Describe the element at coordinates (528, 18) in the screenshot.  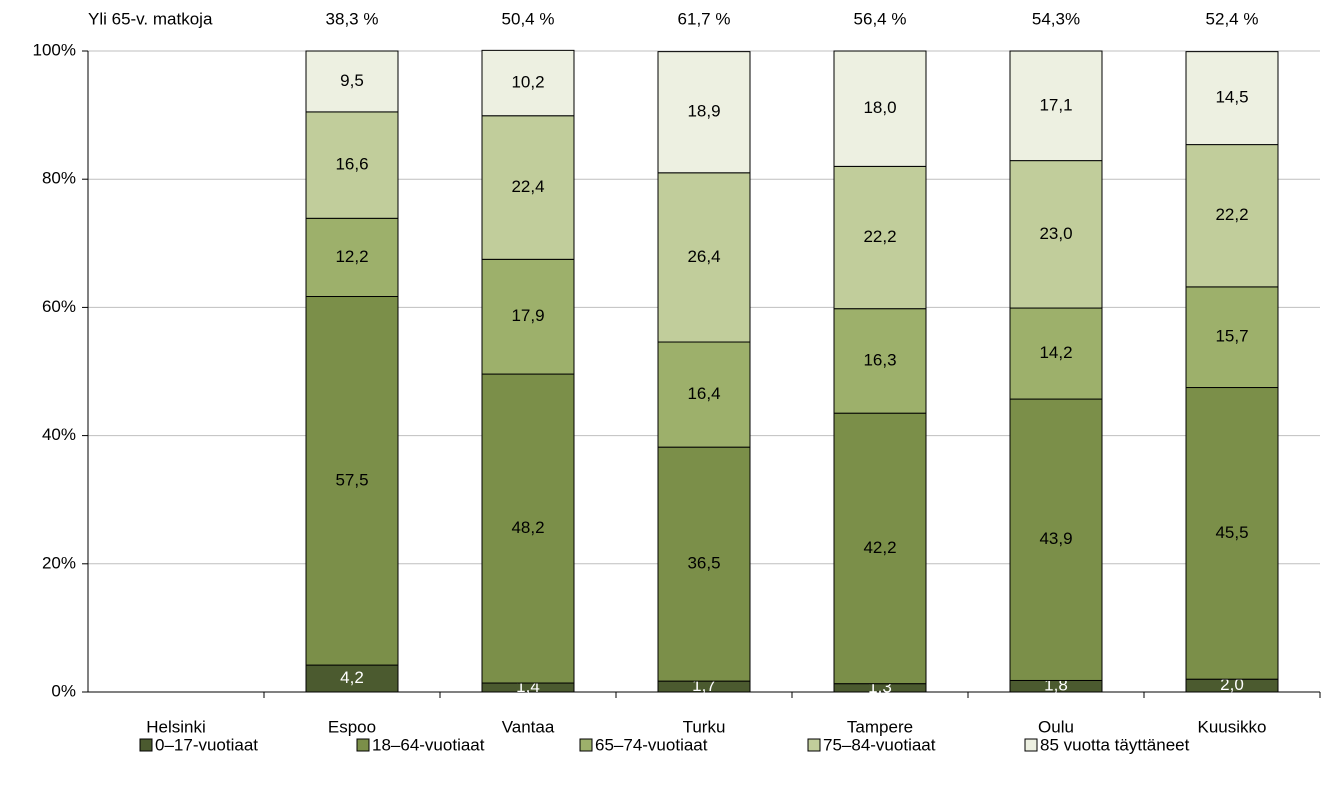
I see `top-label: 50,4 %` at that location.